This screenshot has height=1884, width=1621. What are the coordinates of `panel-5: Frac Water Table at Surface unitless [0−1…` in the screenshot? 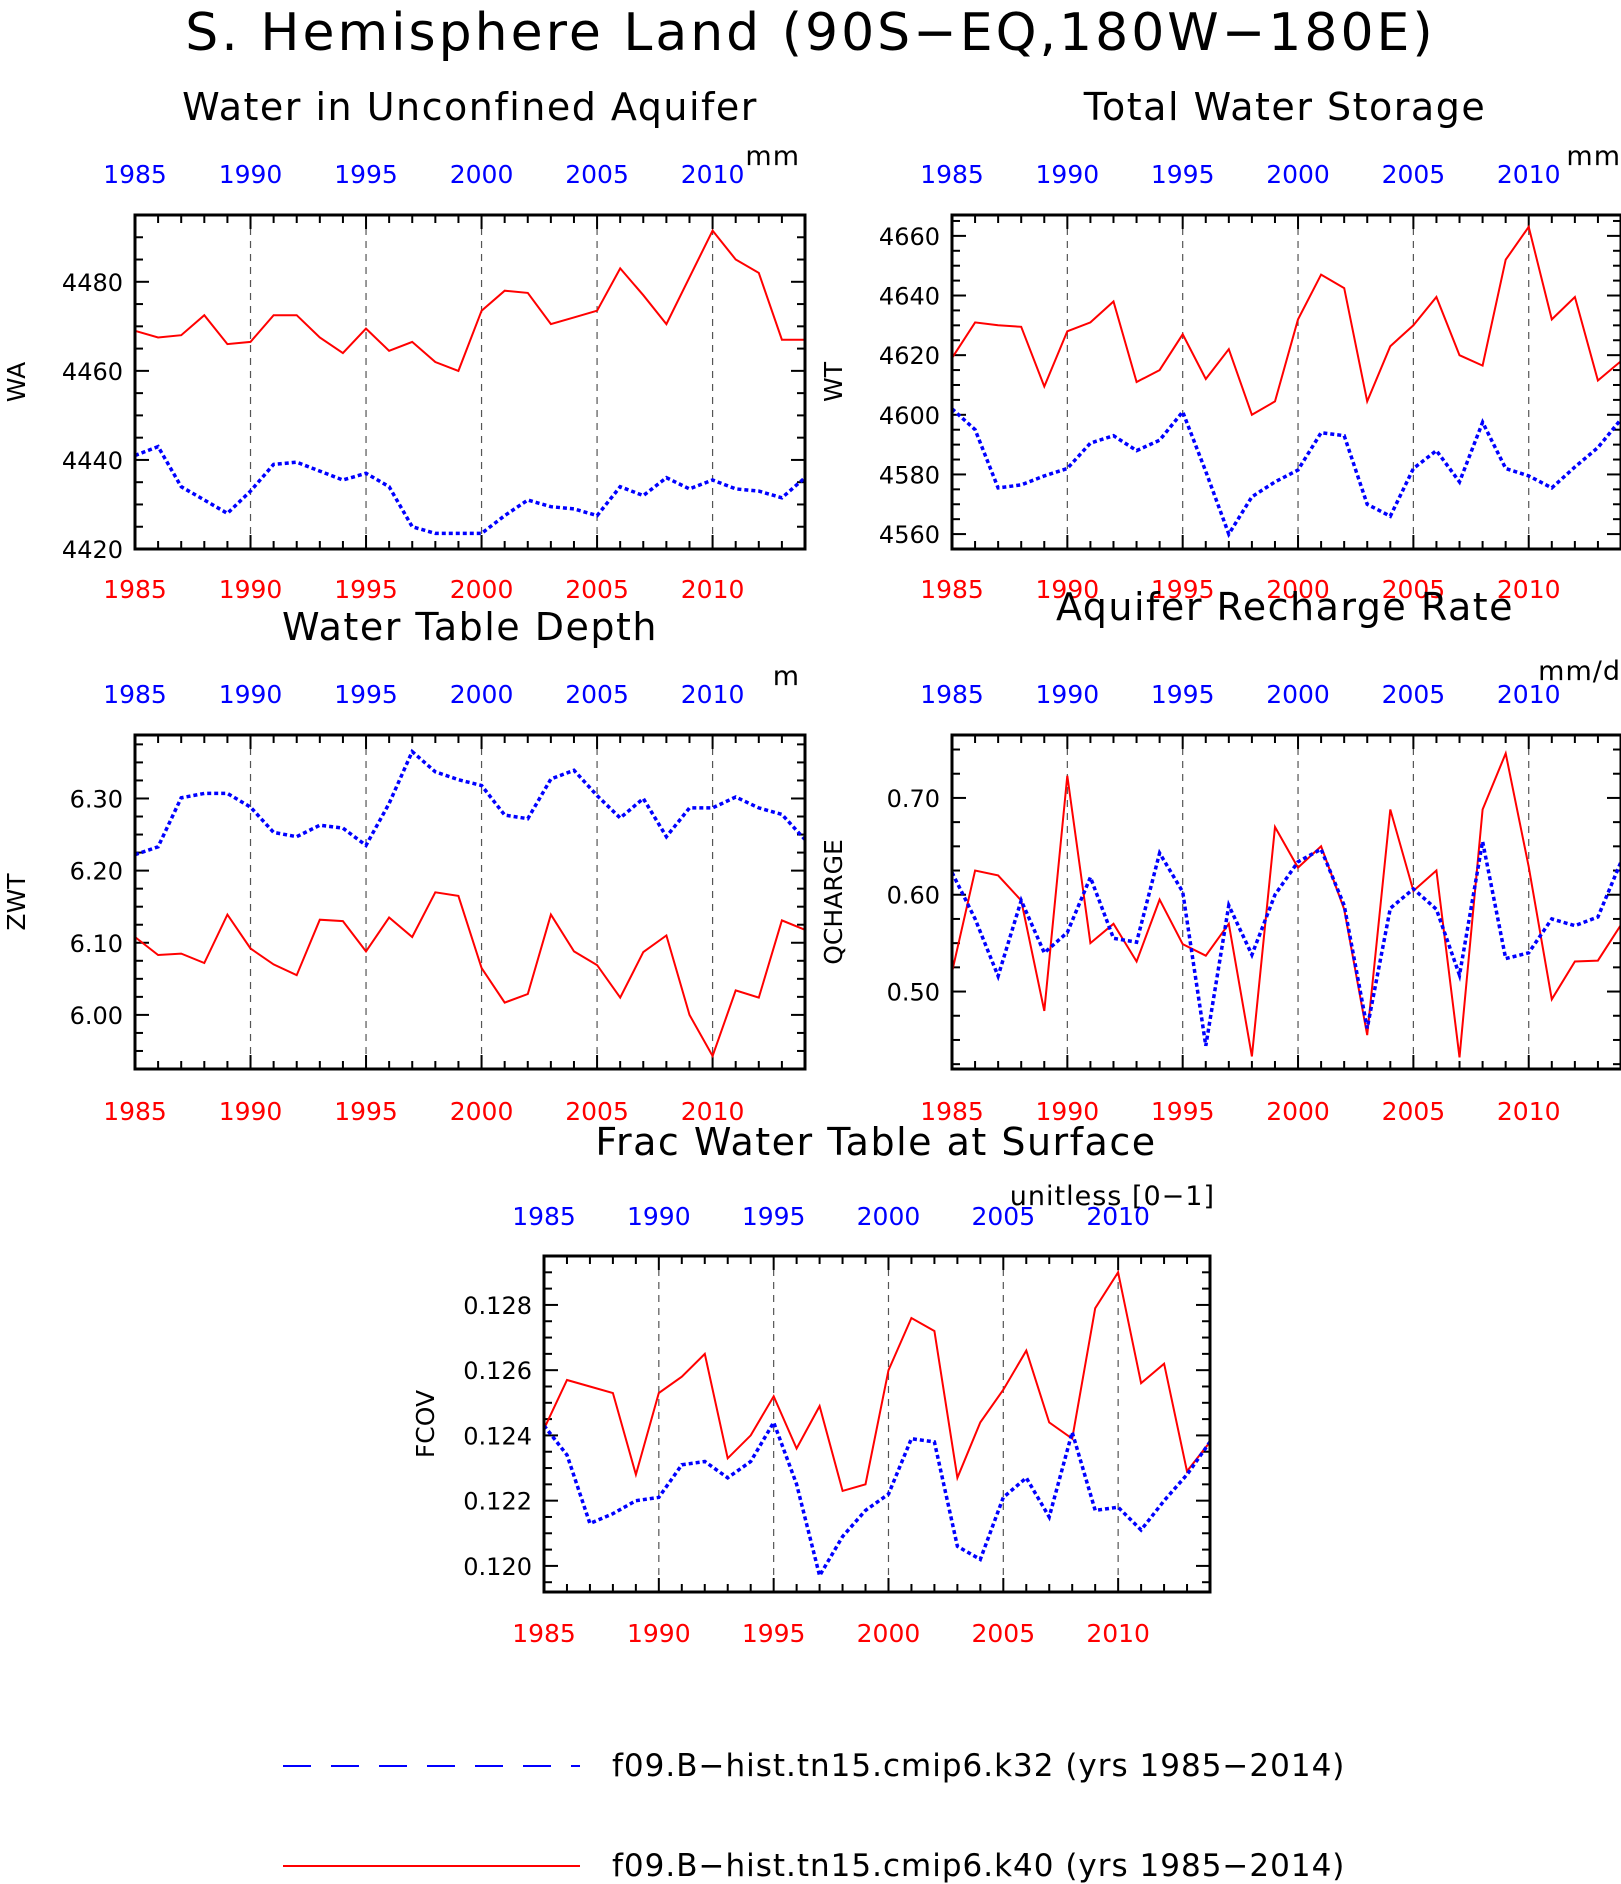 It's located at (813, 1384).